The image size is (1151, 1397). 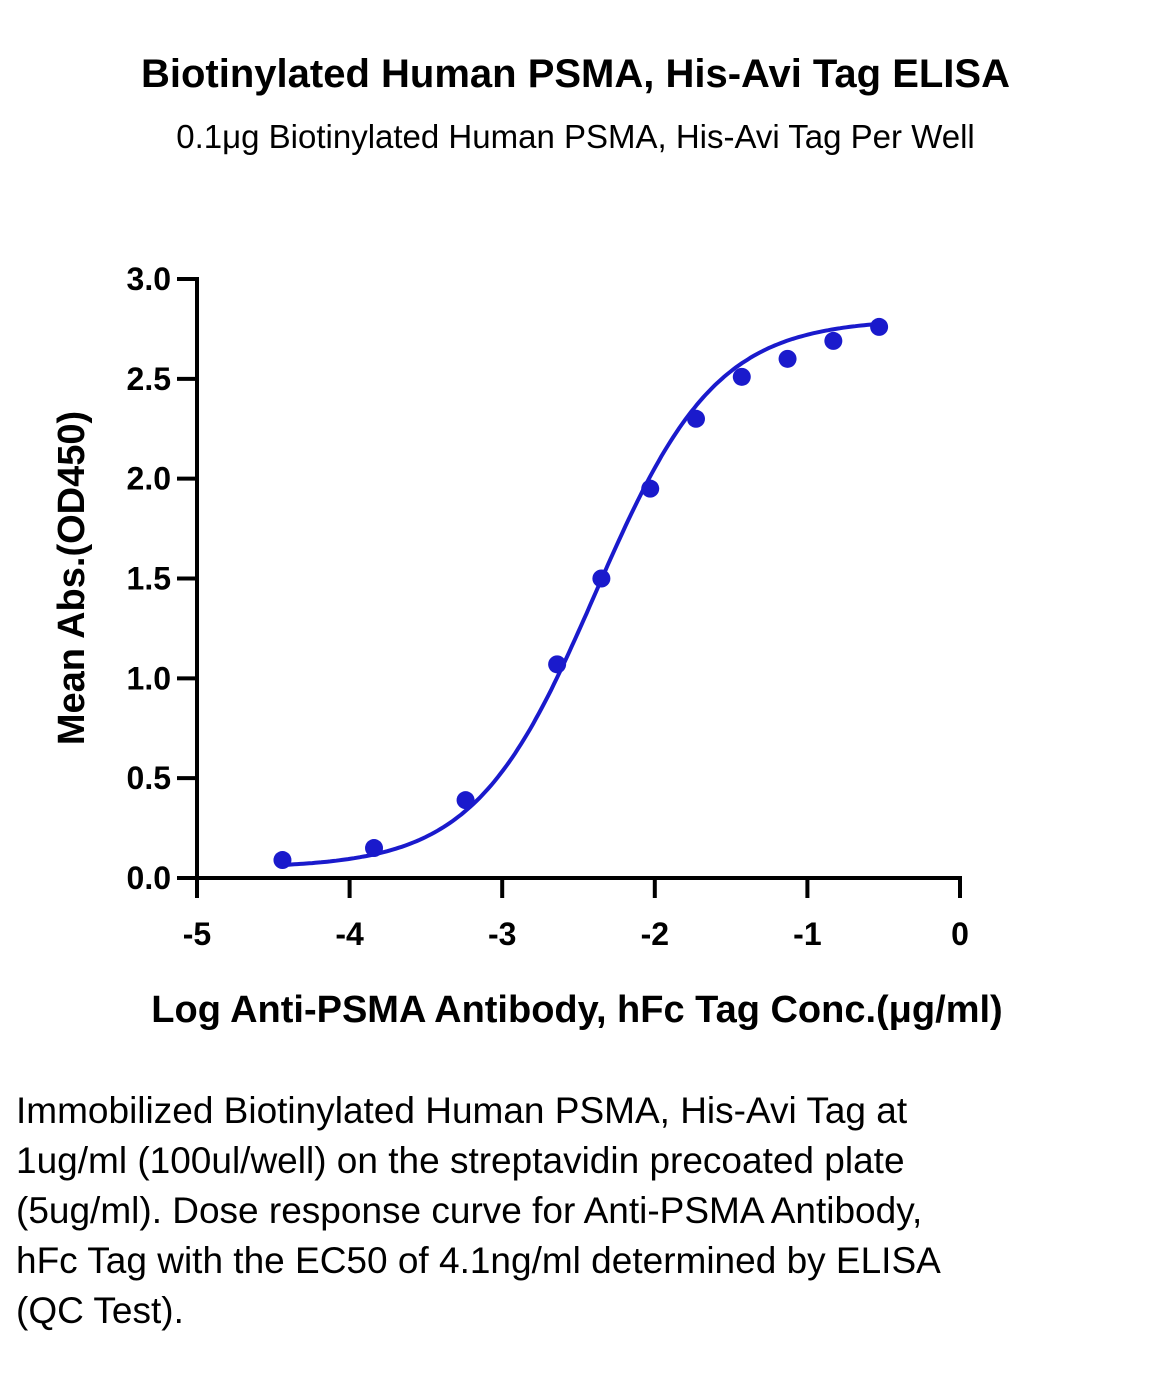 What do you see at coordinates (149, 678) in the screenshot?
I see `y-tick-label: 1.0` at bounding box center [149, 678].